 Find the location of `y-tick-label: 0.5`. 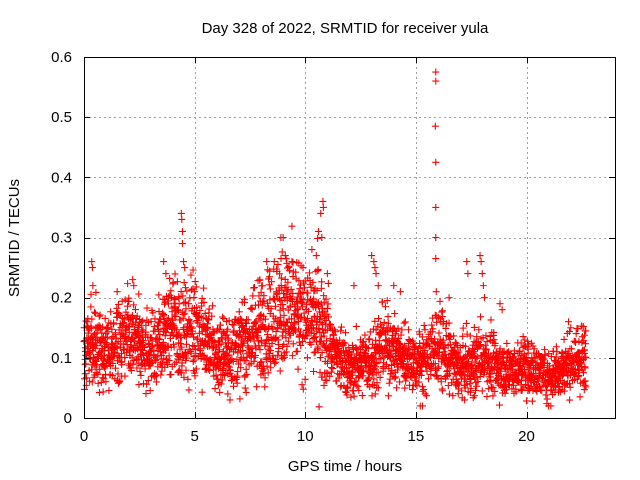

y-tick-label: 0.5 is located at coordinates (61, 117).